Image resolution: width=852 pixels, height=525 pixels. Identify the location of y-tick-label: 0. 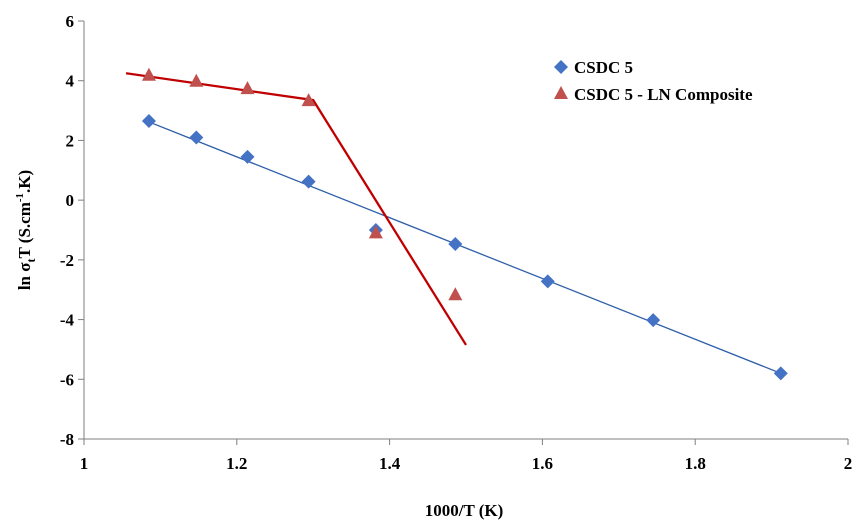
(70, 200).